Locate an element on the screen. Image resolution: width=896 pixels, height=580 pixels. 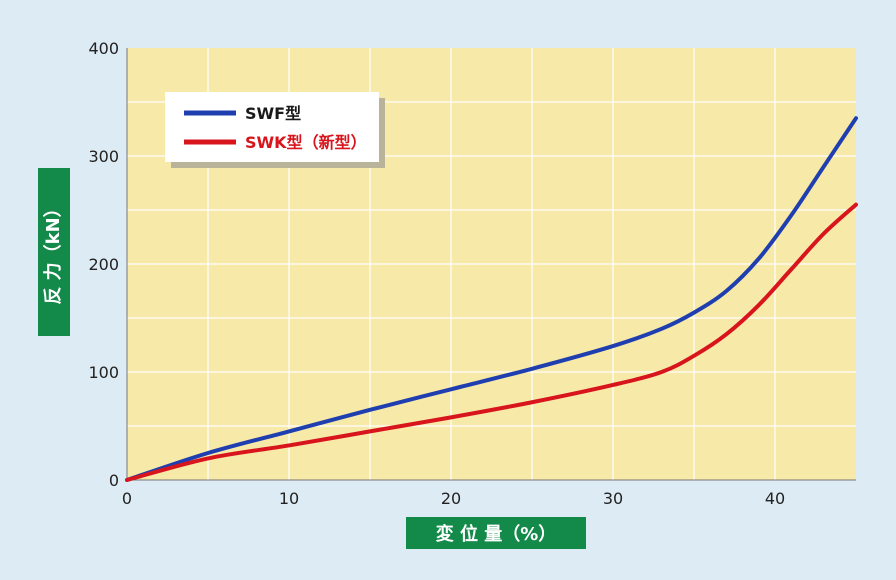
y-axis-label: 反 力（kN） is located at coordinates (53, 251).